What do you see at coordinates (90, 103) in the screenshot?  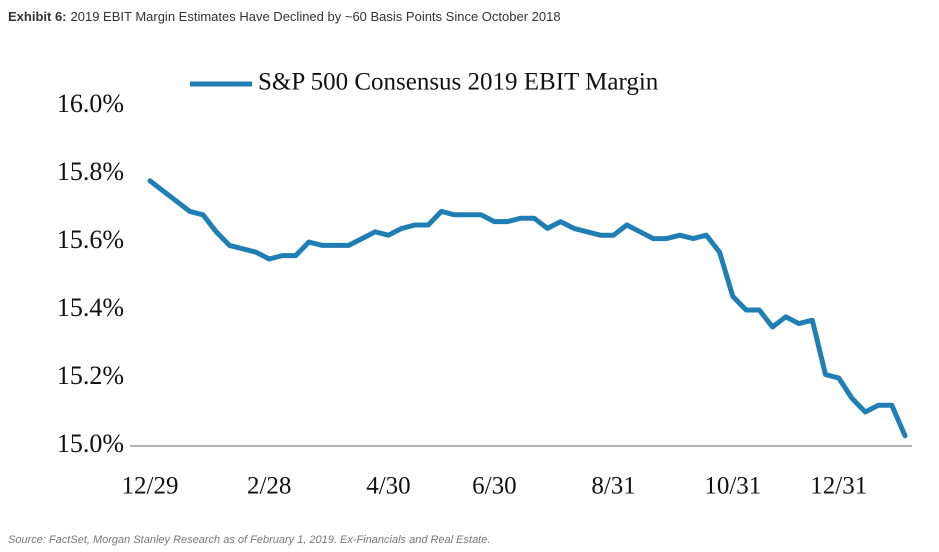 I see `y-tick-label: 16.0%` at bounding box center [90, 103].